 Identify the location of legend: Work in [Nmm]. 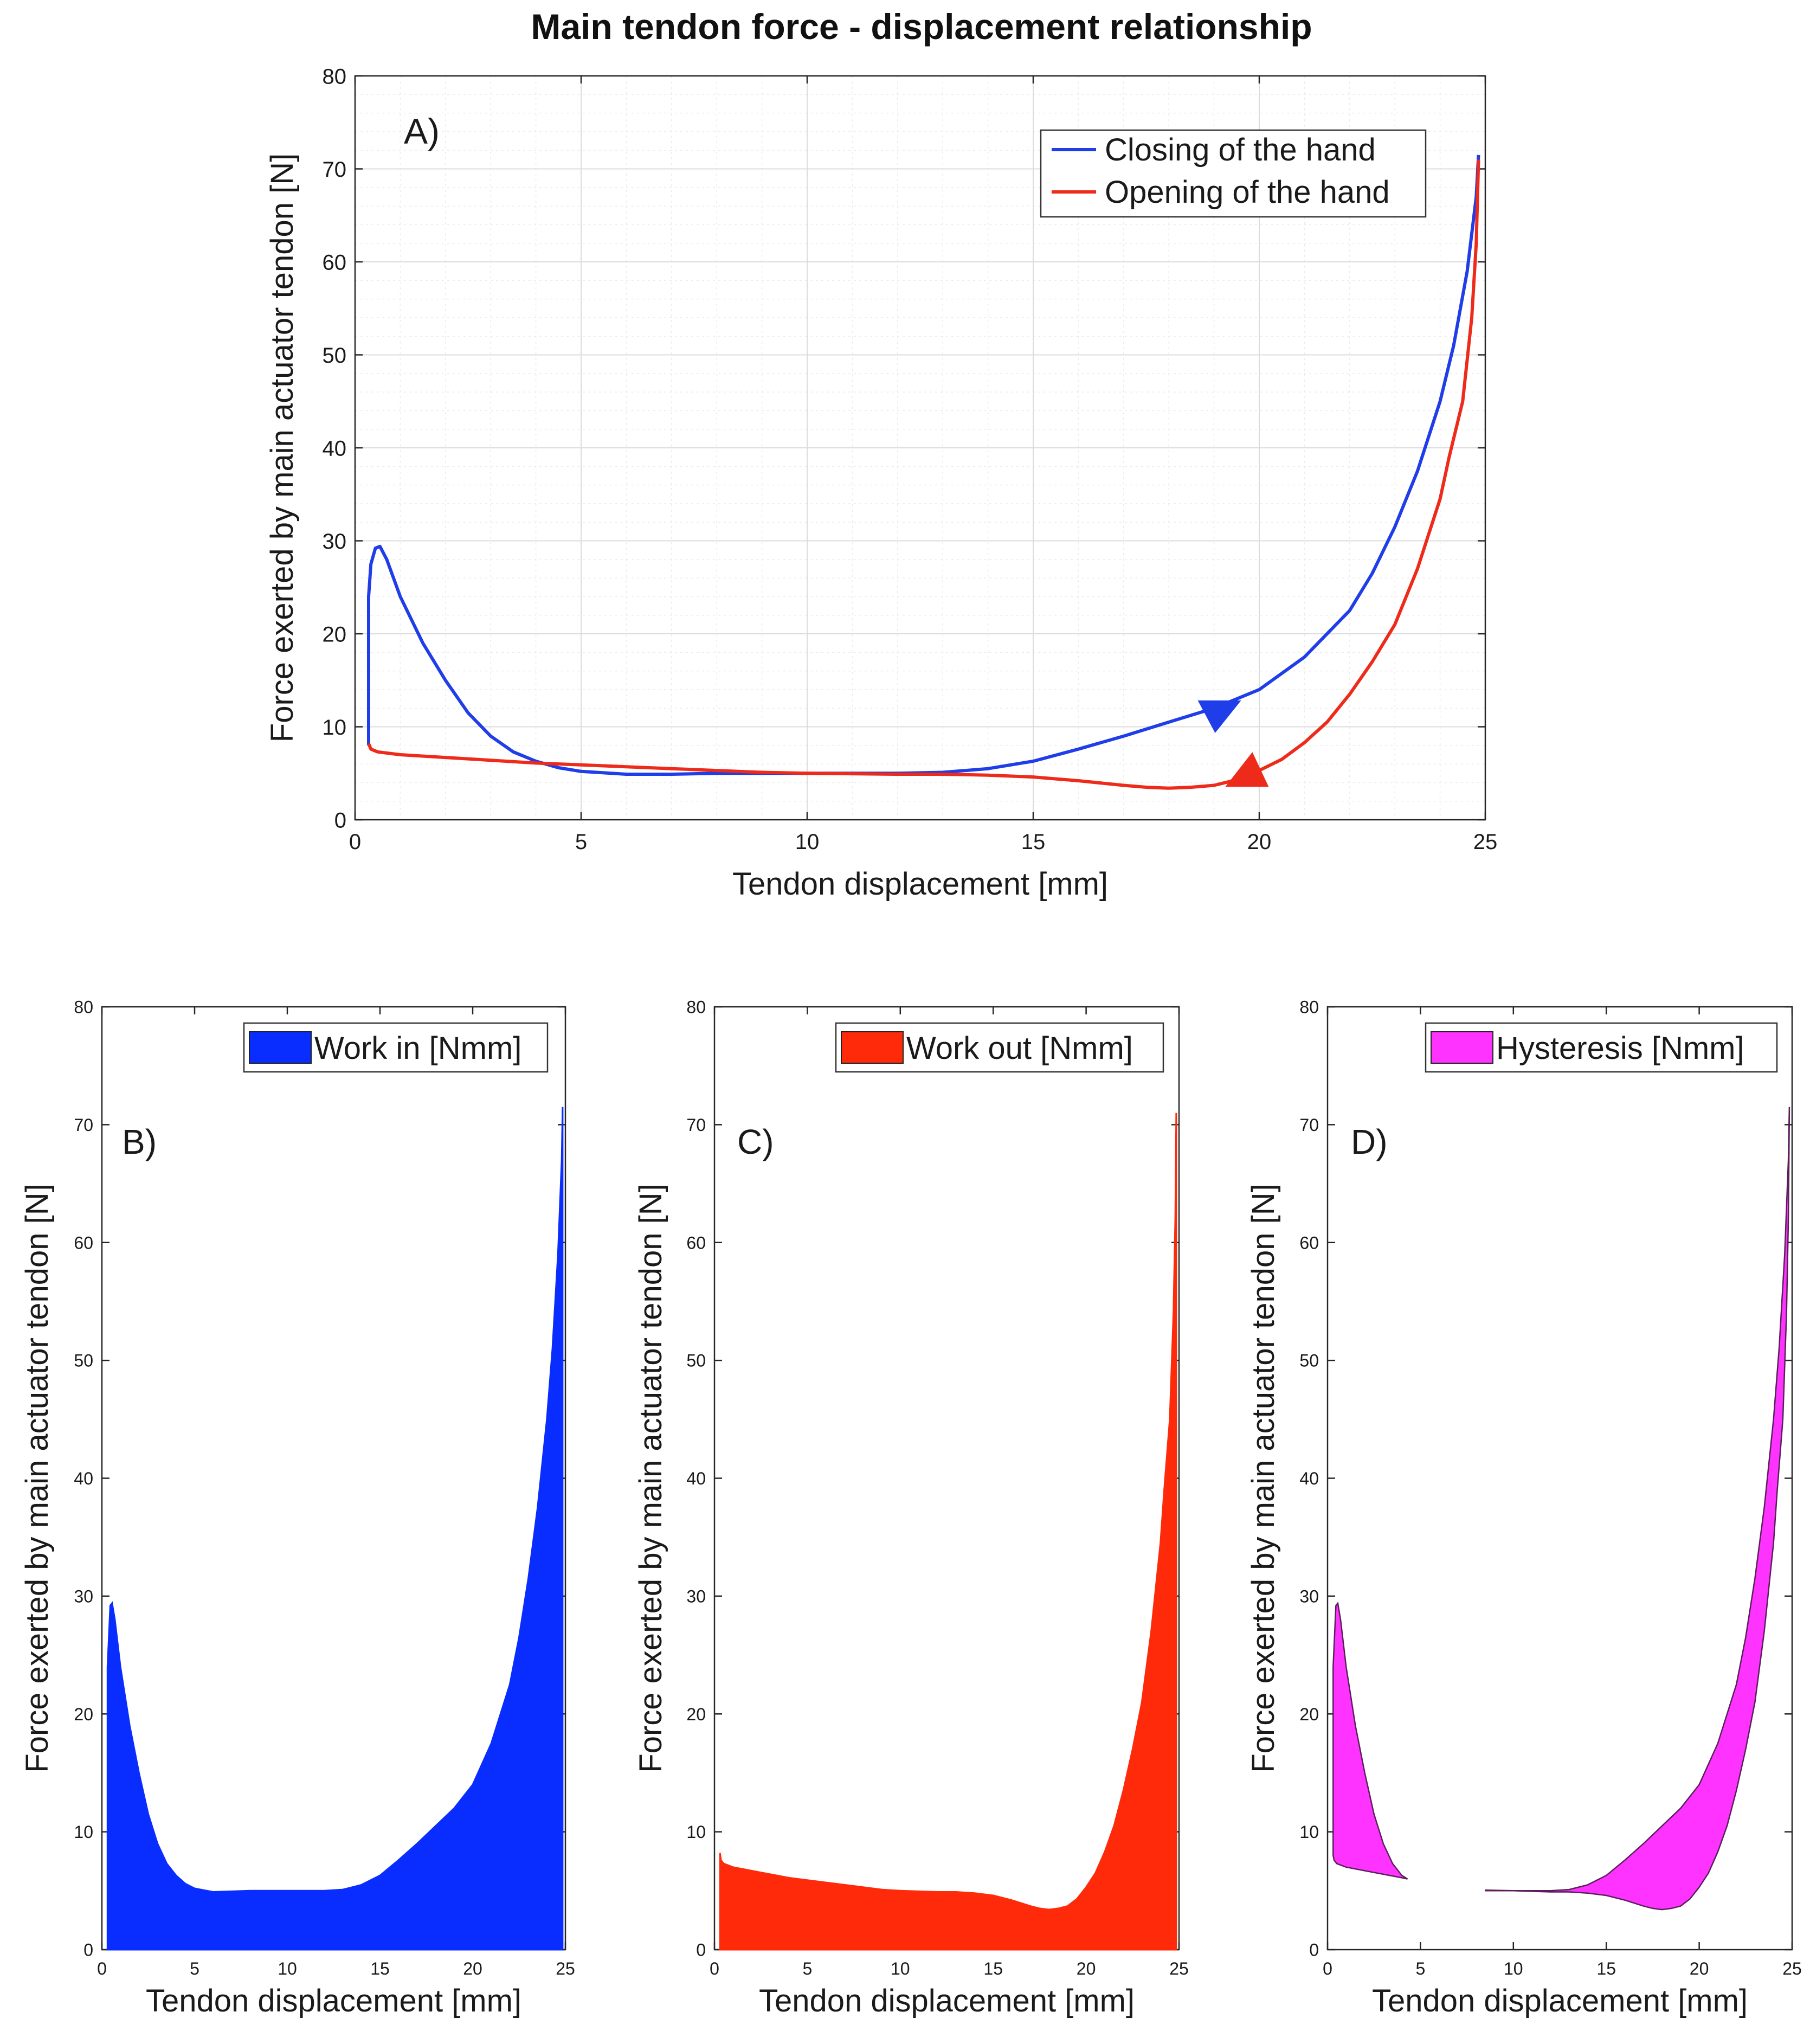
(396, 1047).